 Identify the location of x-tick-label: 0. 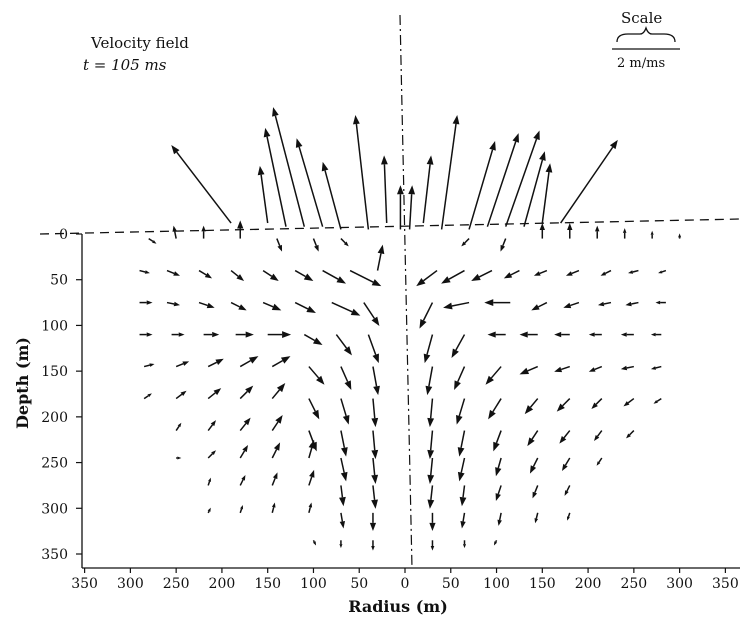
(405, 584).